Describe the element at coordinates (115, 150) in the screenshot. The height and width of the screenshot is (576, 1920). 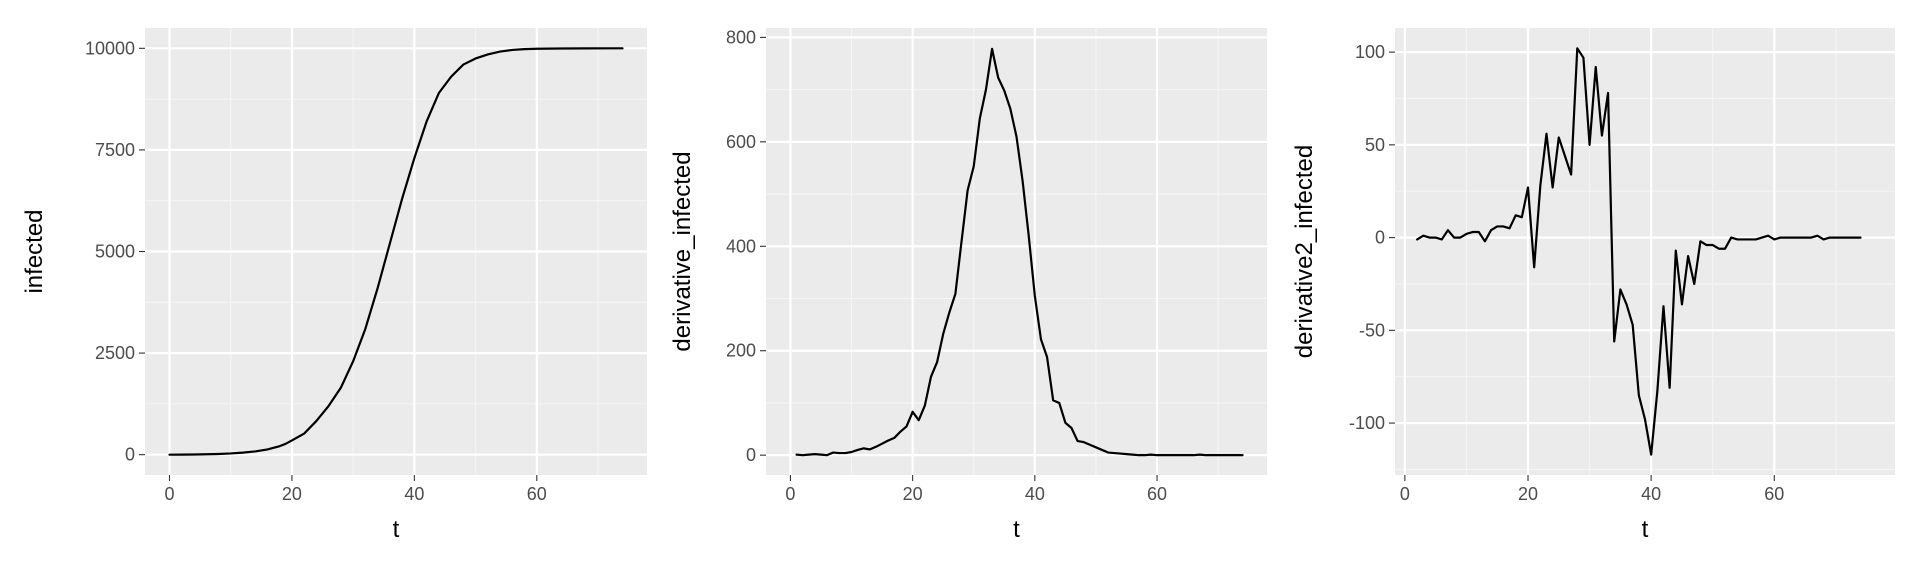
I see `y-tick-label: 7500` at that location.